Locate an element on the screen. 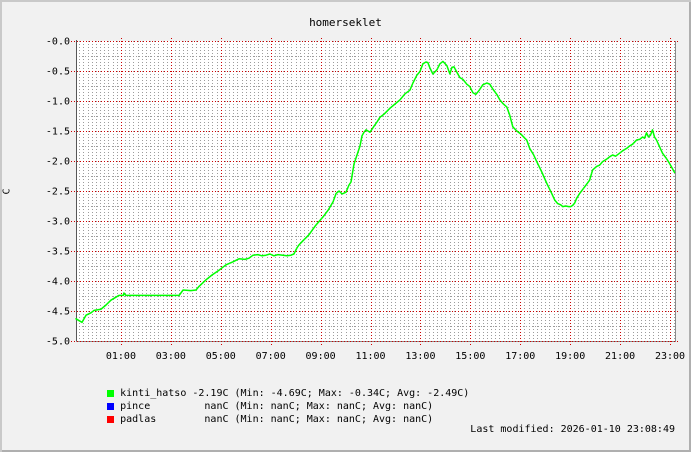 Image resolution: width=691 pixels, height=452 pixels. svg-text: 03:00 is located at coordinates (171, 356).